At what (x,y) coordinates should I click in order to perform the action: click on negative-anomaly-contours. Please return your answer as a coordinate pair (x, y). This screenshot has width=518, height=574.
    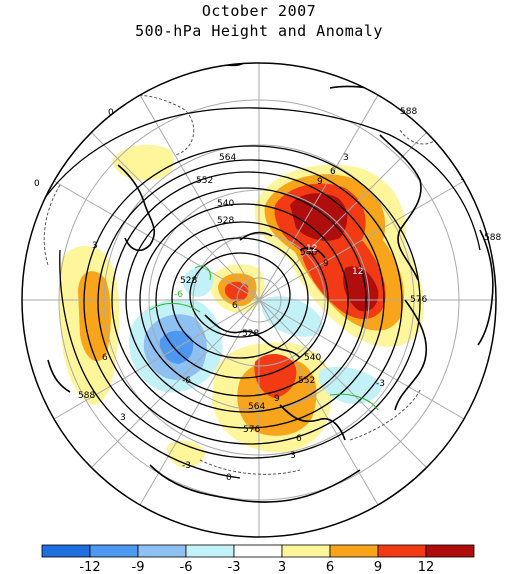
    Looking at the image, I should click on (264, 338).